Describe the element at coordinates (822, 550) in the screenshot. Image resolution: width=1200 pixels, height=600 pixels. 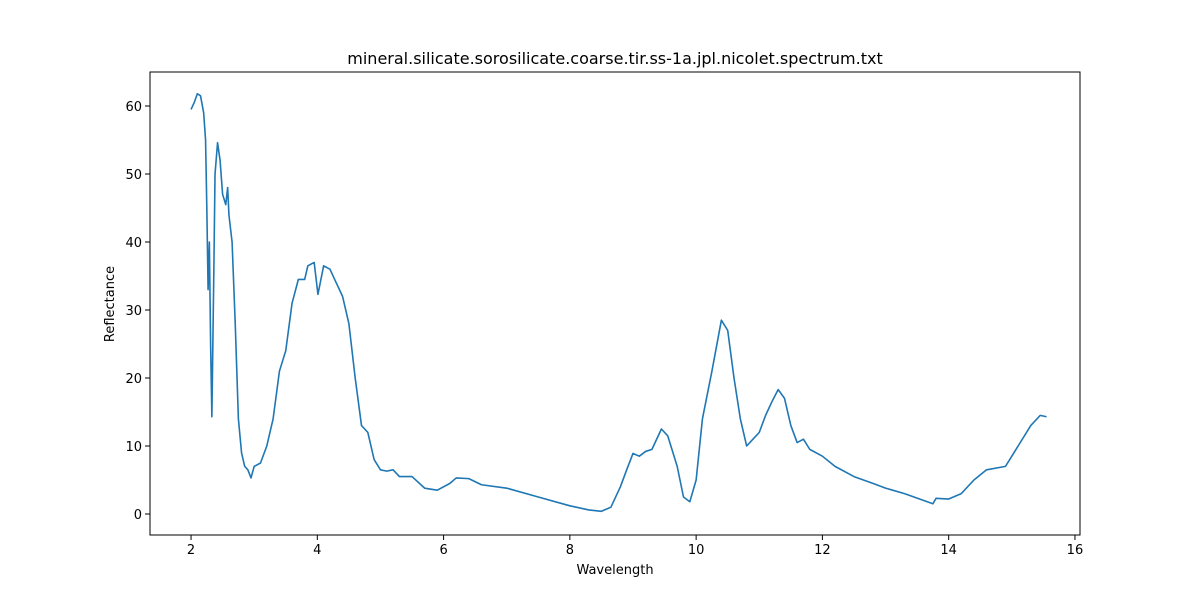
I see `x-tick-label: 12` at that location.